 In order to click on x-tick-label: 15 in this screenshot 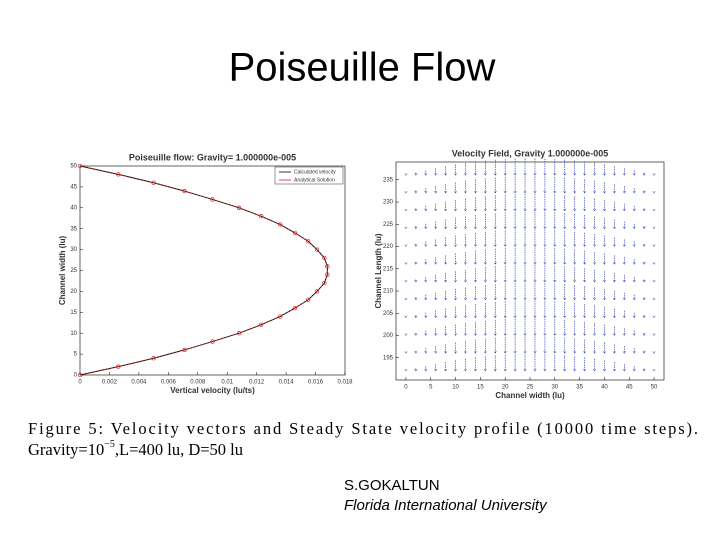, I will do `click(480, 388)`.